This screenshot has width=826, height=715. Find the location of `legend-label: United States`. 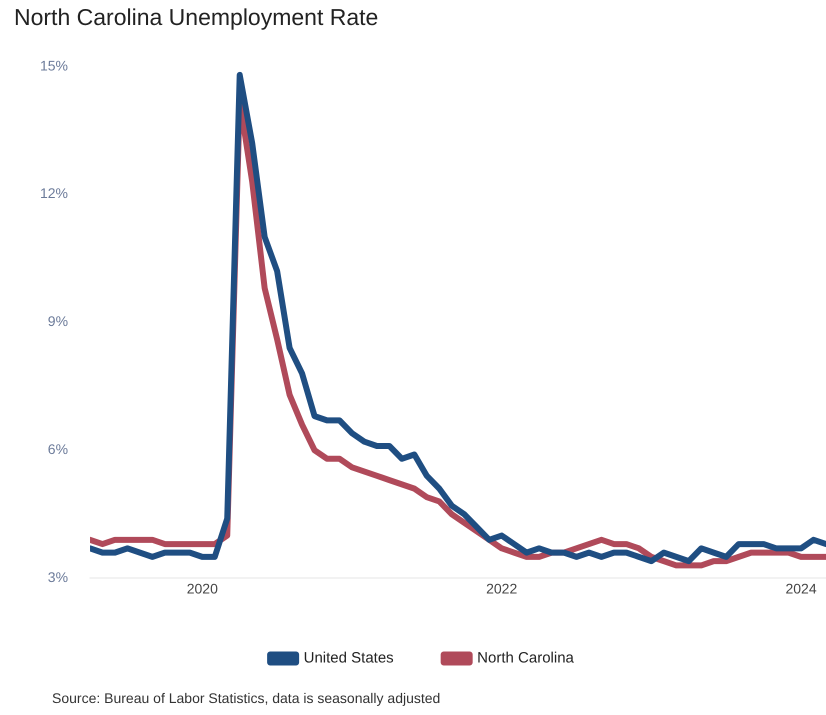

legend-label: United States is located at coordinates (349, 658).